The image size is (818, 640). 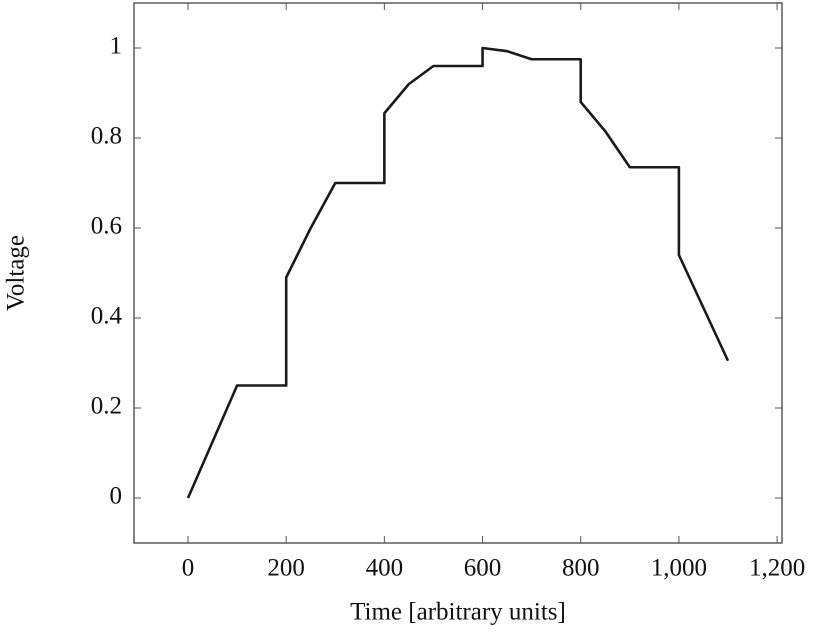 I want to click on x-tick-label: 1,200, so click(x=777, y=568).